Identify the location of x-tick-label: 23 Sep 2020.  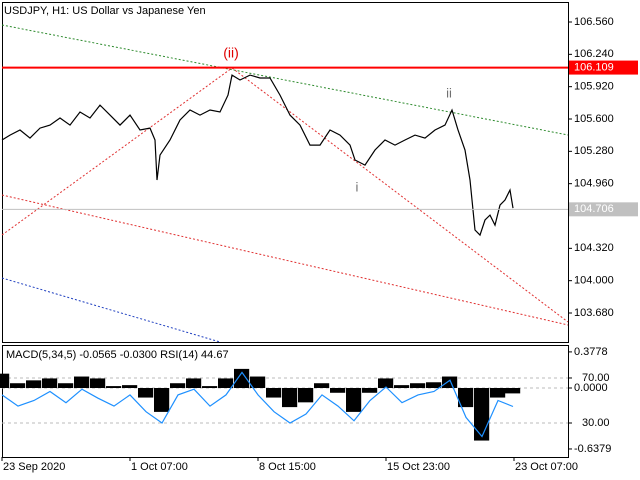
(34, 467).